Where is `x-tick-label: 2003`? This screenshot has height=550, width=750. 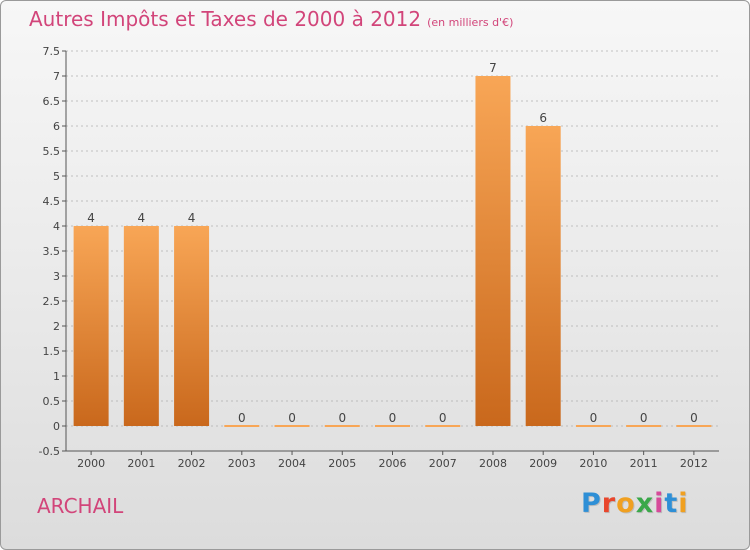
x-tick-label: 2003 is located at coordinates (242, 463).